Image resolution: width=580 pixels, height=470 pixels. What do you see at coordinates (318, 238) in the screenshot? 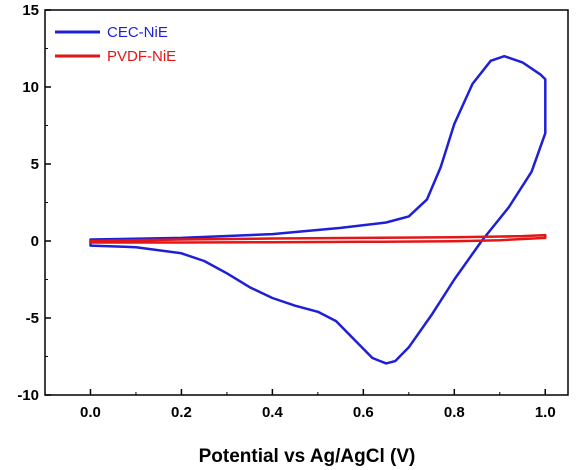
I see `series-line-pvdf-nie` at bounding box center [318, 238].